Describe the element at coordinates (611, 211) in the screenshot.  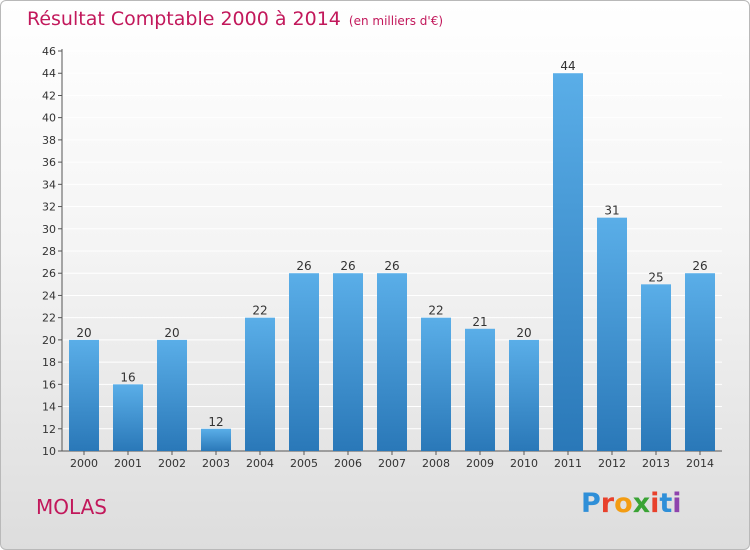
I see `data-label: 31` at that location.